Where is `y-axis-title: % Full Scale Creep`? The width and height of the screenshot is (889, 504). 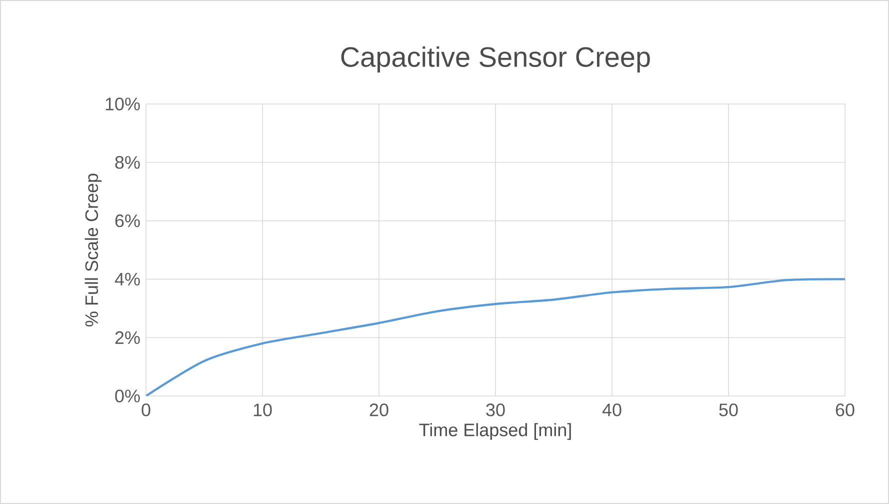
y-axis-title: % Full Scale Creep is located at coordinates (93, 250).